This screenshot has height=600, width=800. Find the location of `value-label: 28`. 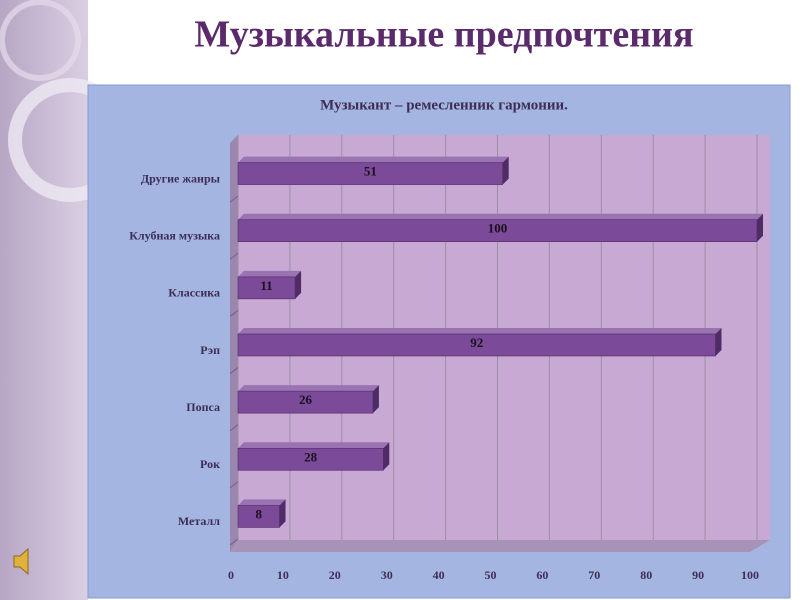

value-label: 28 is located at coordinates (311, 456).